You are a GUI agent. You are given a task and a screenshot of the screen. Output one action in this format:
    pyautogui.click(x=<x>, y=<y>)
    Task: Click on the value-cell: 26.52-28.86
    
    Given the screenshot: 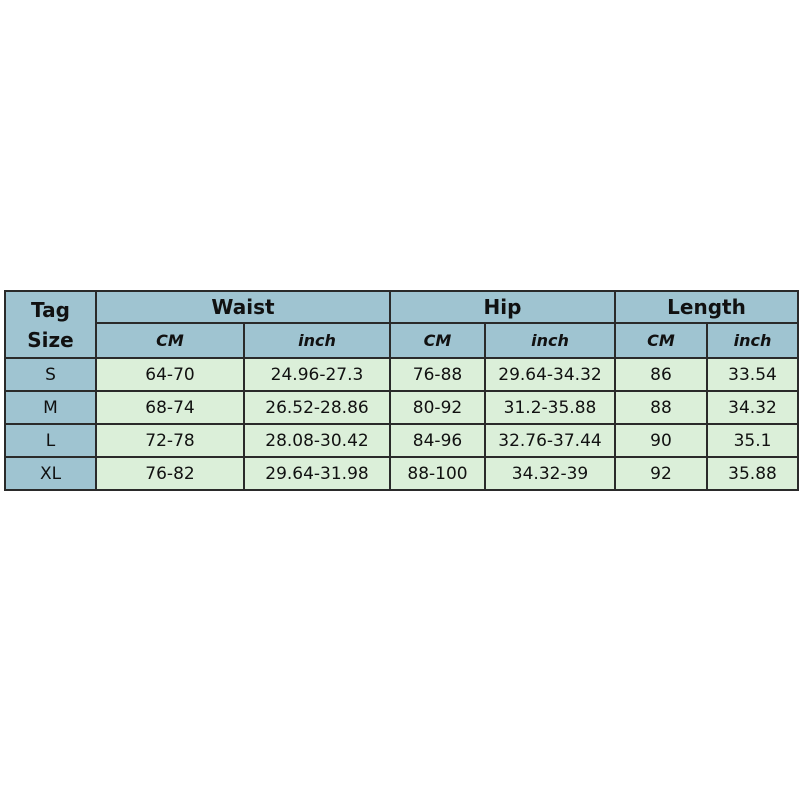 What is the action you would take?
    pyautogui.click(x=317, y=407)
    